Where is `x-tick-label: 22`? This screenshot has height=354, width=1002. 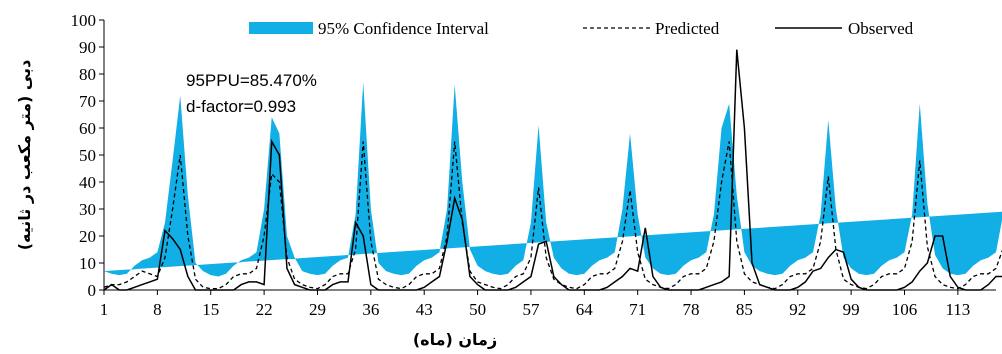
x-tick-label: 22 is located at coordinates (264, 309).